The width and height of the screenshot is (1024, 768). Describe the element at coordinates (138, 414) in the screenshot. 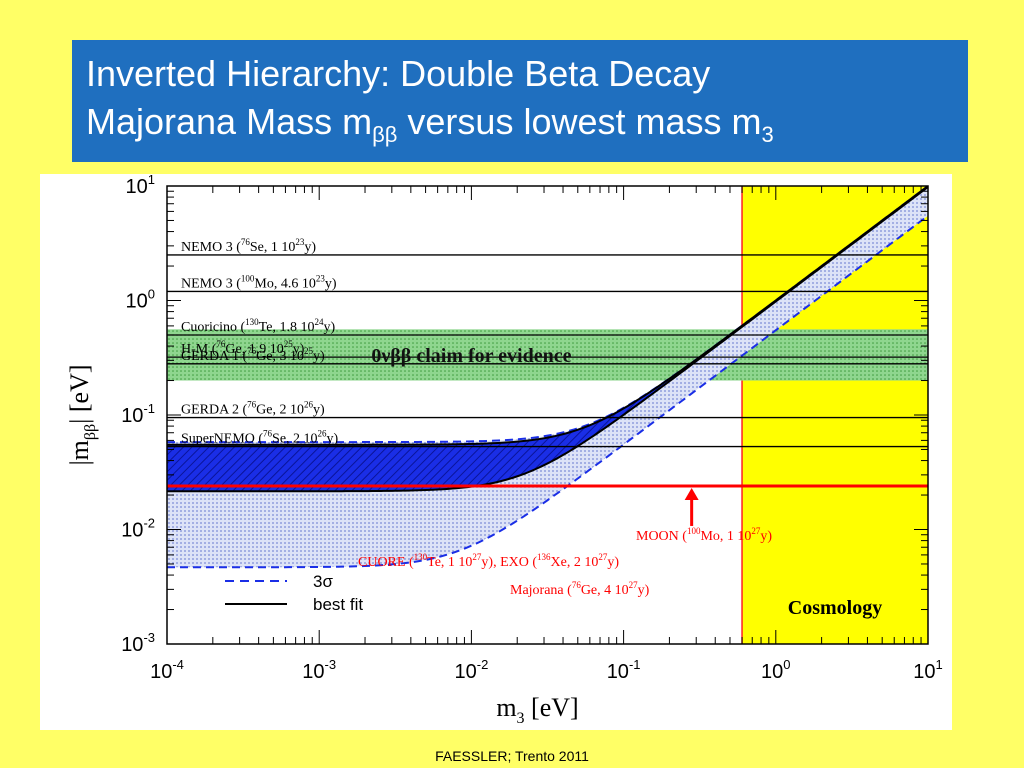

I see `y-tick-label-2: 10⁻¹` at that location.